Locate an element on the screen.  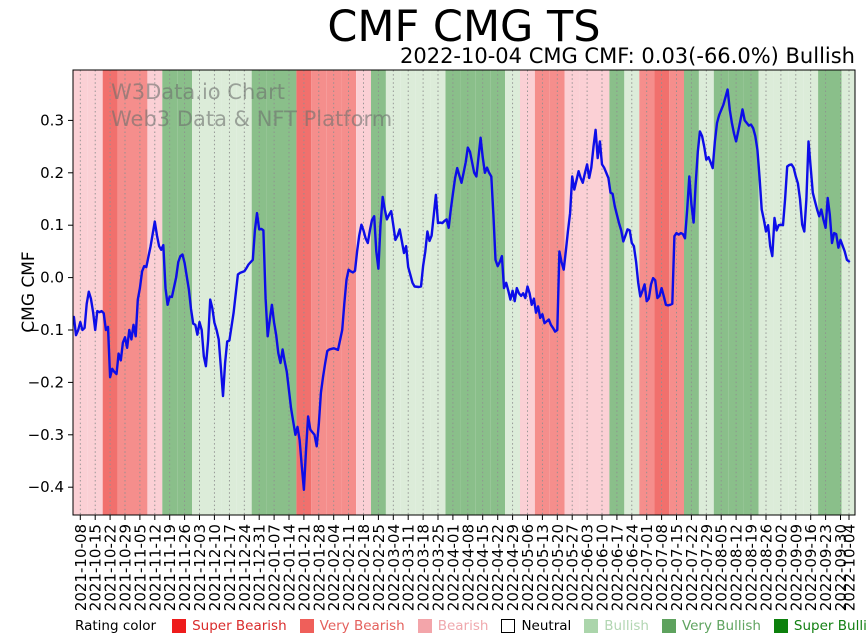
x-tick-label: 2021-11-05 is located at coordinates (140, 567).